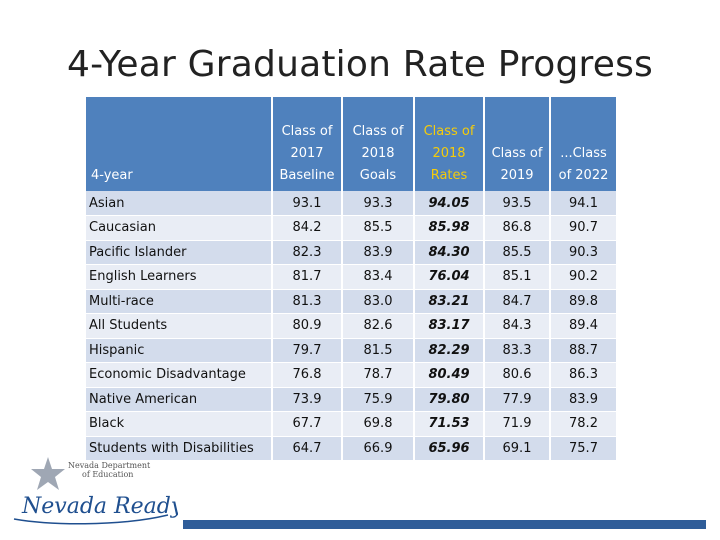 The image size is (720, 540). What do you see at coordinates (378, 252) in the screenshot?
I see `cell-goal-2018: 83.9` at bounding box center [378, 252].